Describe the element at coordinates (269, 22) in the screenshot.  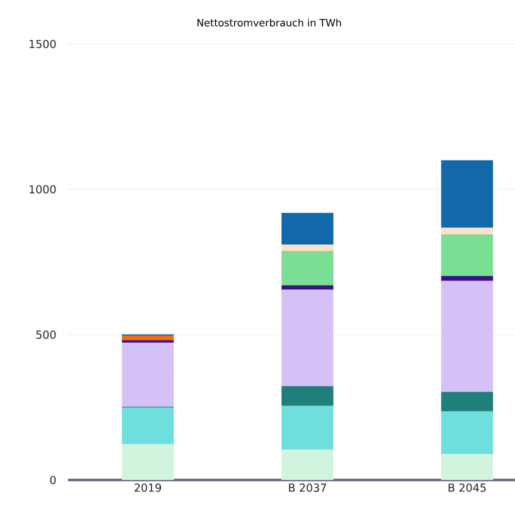
I see `chart-title: Nettostromverbrauch in TWh` at that location.